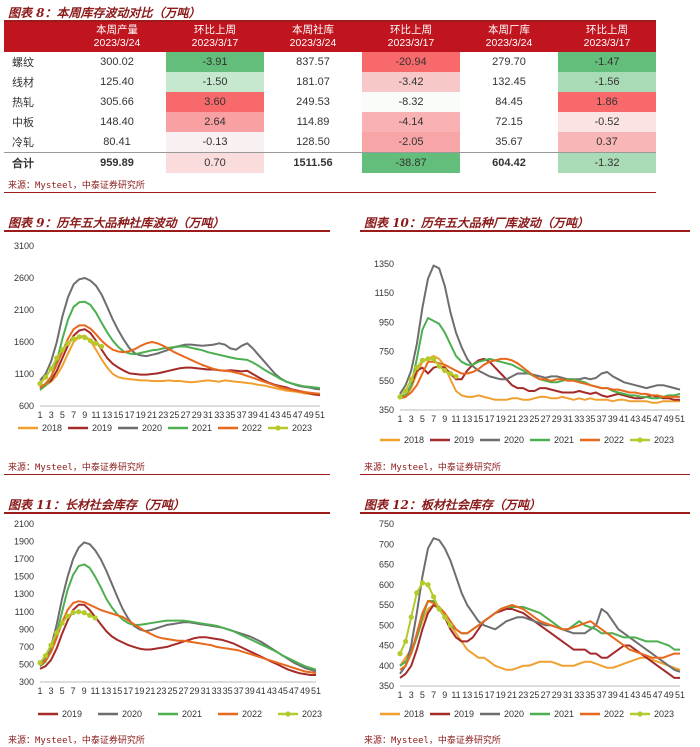 This screenshot has width=700, height=747. Describe the element at coordinates (539, 378) in the screenshot. I see `series-line-2022` at that location.